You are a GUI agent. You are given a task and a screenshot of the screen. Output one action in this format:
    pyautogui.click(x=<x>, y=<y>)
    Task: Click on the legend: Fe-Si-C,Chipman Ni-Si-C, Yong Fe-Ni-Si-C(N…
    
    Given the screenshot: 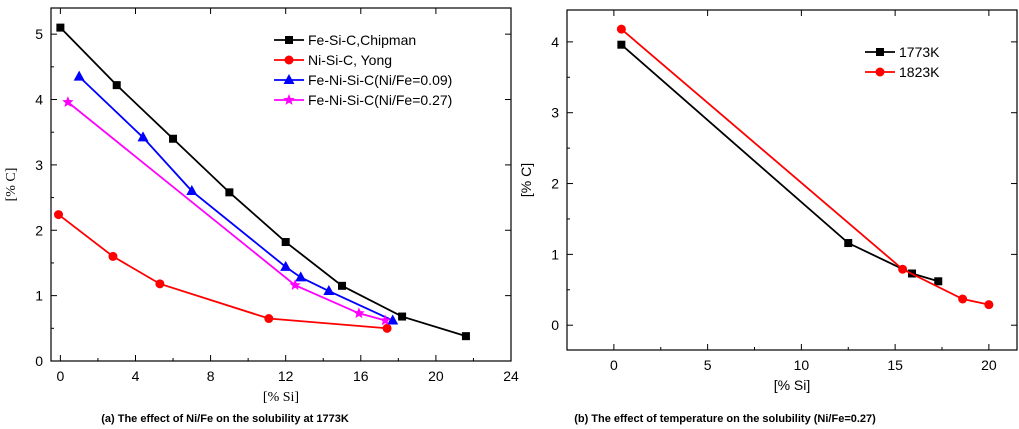 What is the action you would take?
    pyautogui.click(x=363, y=70)
    